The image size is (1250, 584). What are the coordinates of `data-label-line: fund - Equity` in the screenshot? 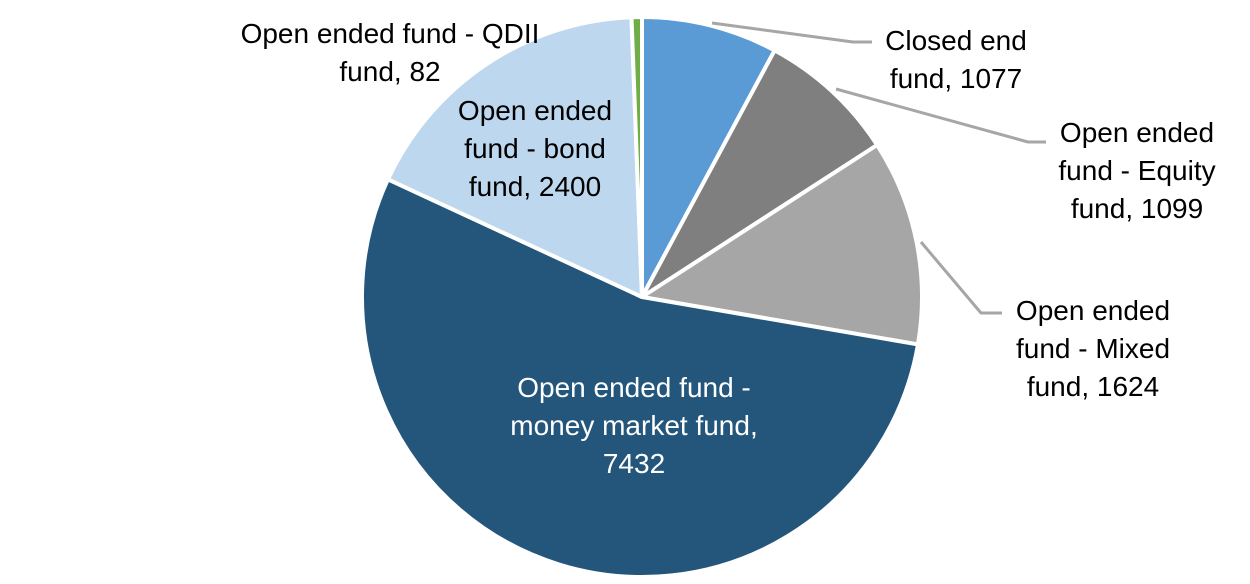 It's located at (1137, 170).